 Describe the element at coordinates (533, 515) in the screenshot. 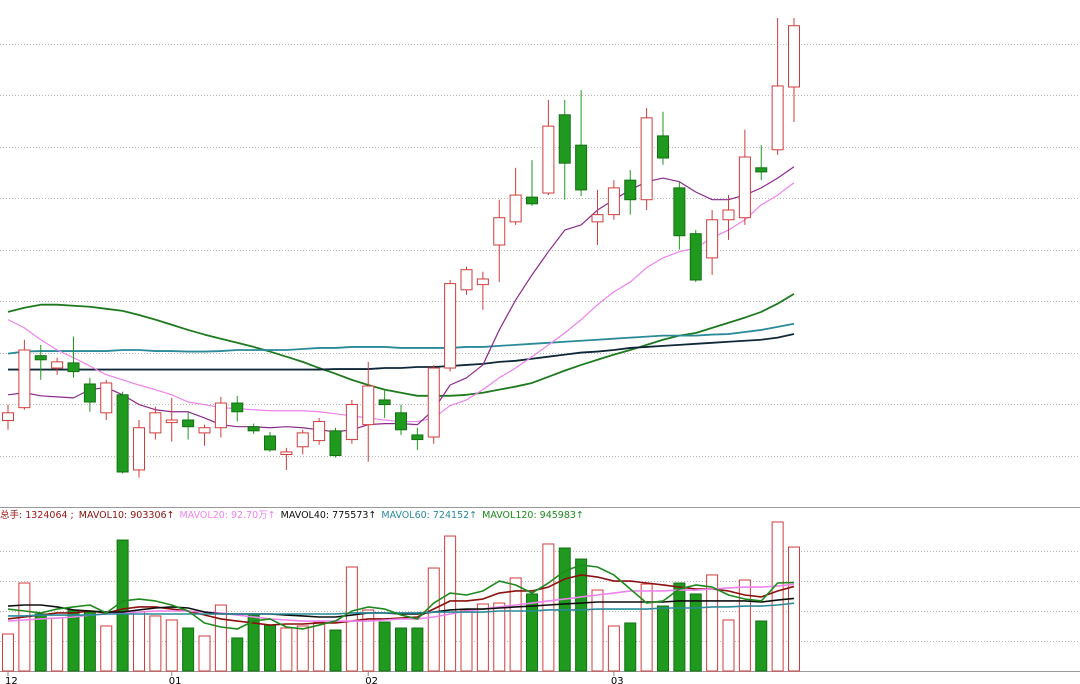

I see `legend-entry: MAVOL120: 945983↑` at that location.